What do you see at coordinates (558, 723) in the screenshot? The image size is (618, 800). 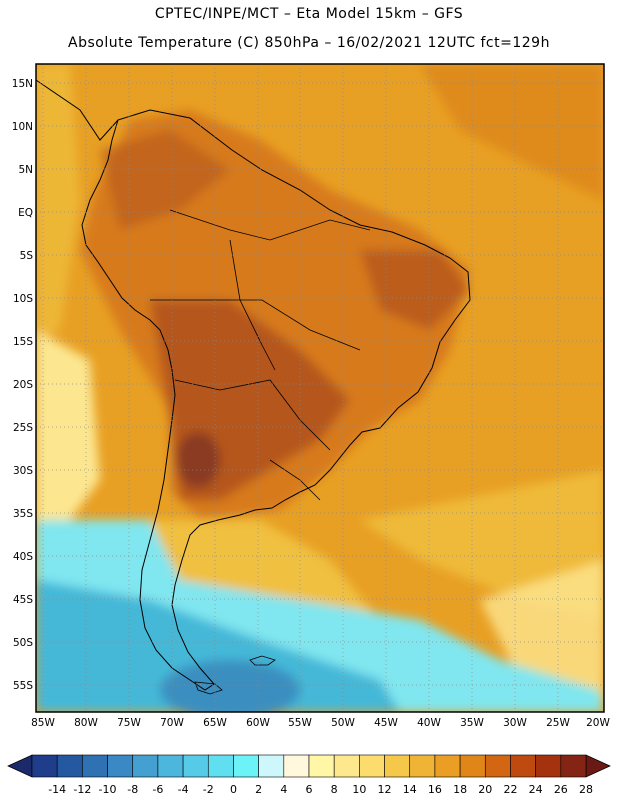 I see `lon-tick: 25W` at bounding box center [558, 723].